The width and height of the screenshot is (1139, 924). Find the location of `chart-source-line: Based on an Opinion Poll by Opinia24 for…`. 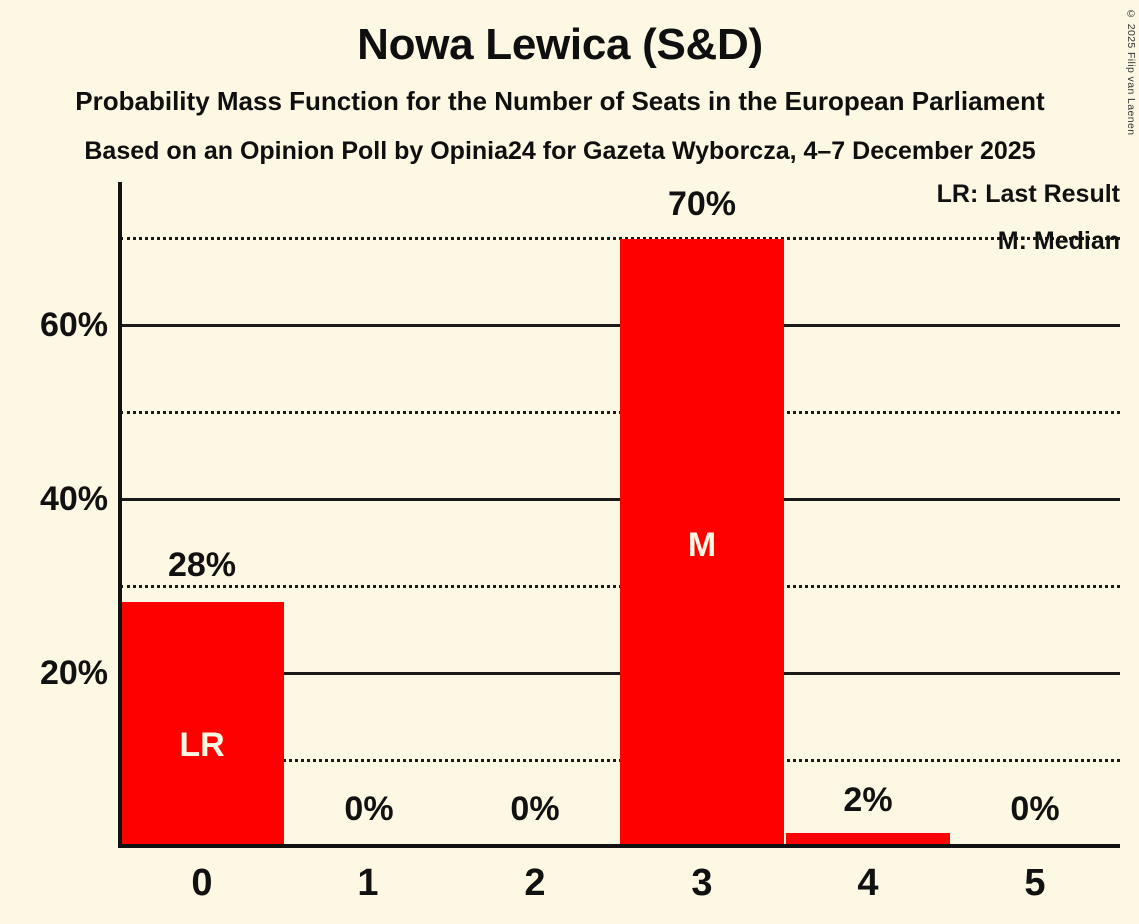

chart-source-line: Based on an Opinion Poll by Opinia24 for… is located at coordinates (560, 151).